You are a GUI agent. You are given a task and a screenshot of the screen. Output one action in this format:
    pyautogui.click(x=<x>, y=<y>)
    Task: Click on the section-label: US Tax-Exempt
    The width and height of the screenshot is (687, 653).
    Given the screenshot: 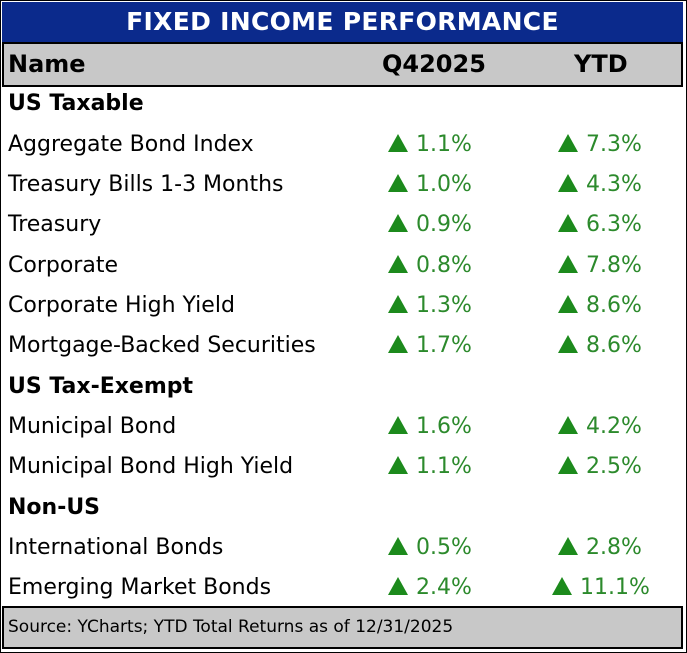 What is the action you would take?
    pyautogui.click(x=101, y=386)
    